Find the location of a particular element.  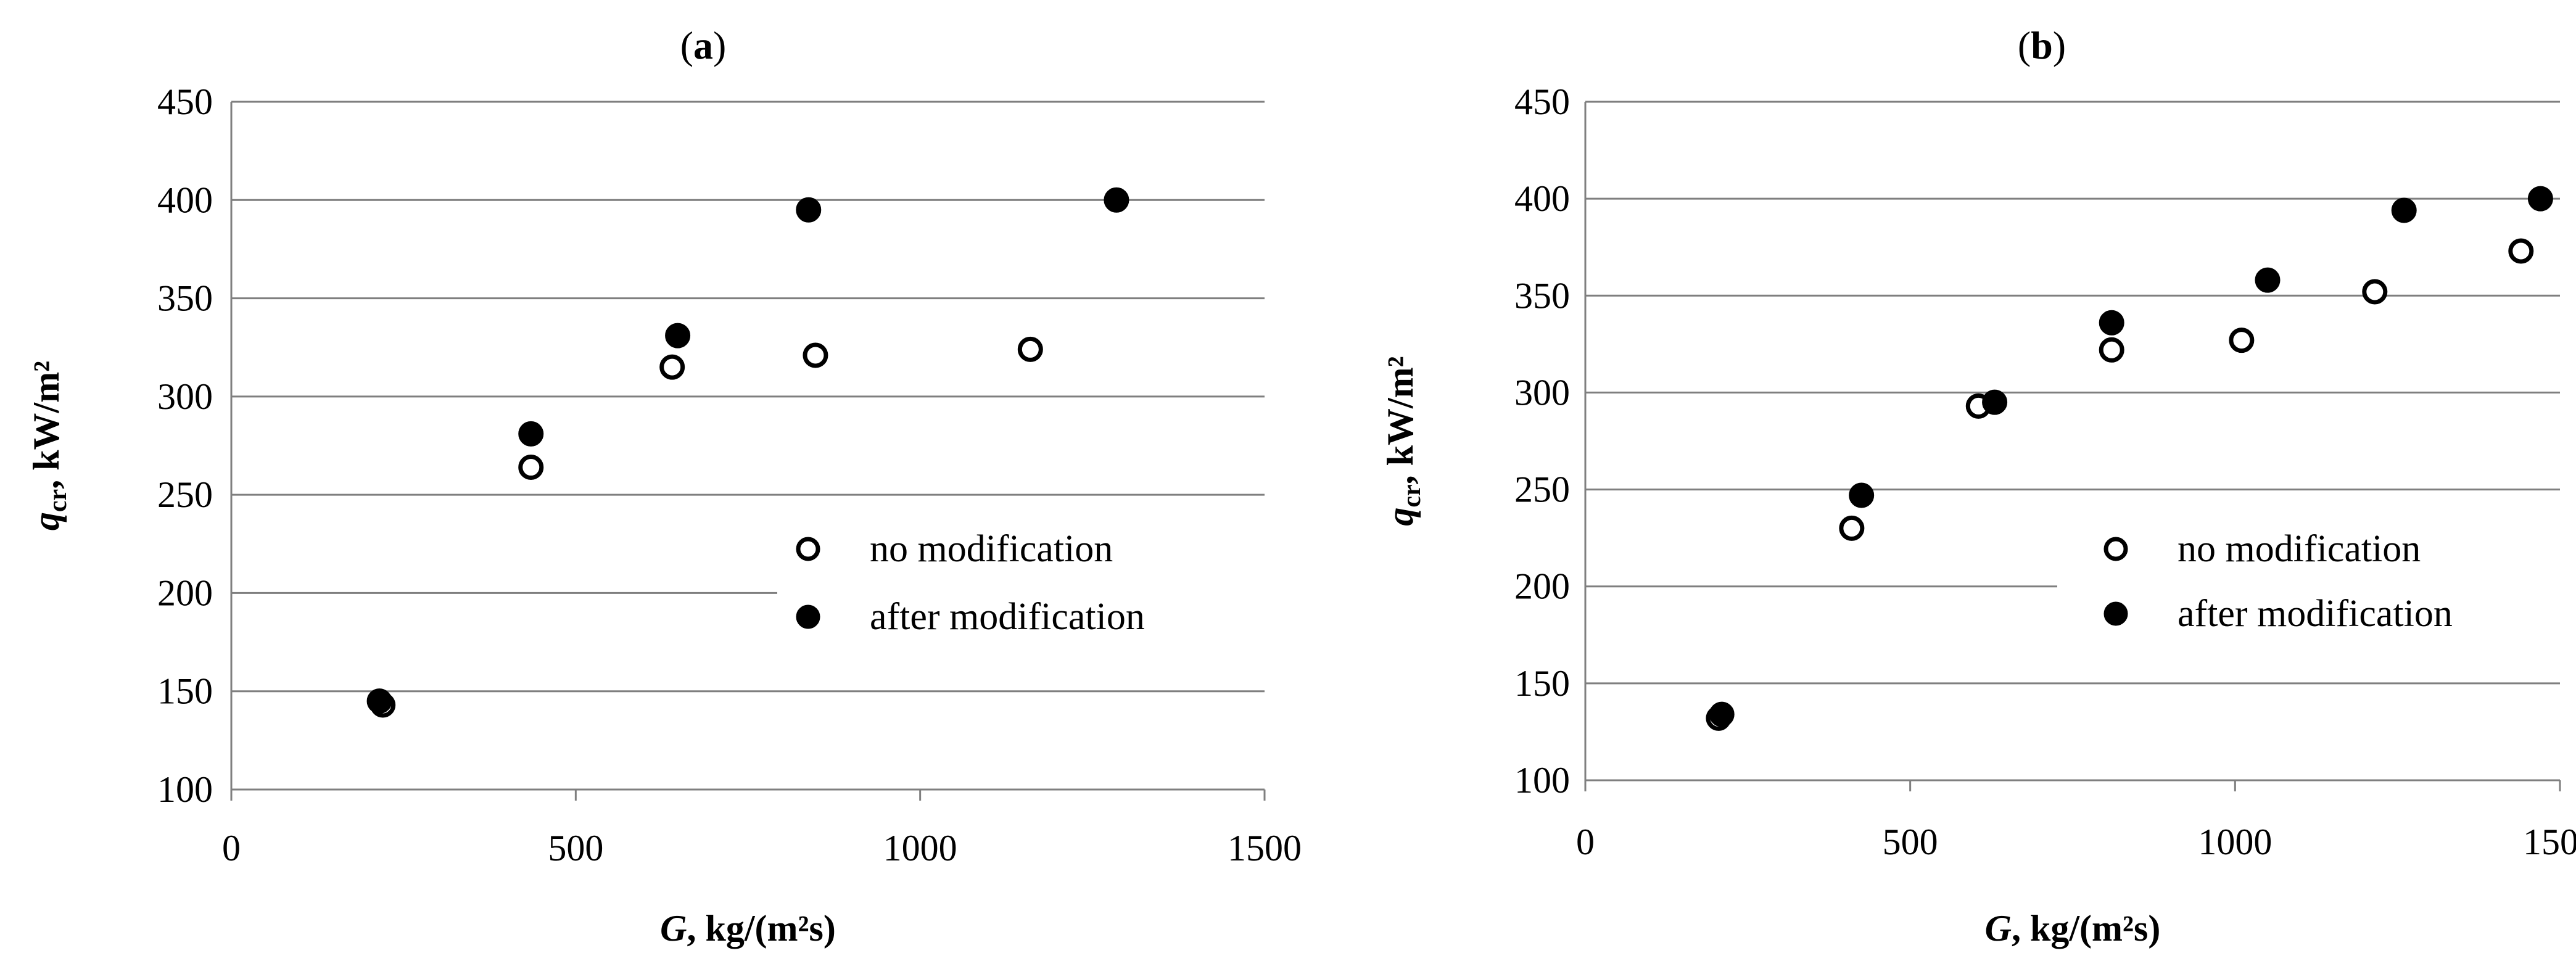

panel-title-letter: b is located at coordinates (2042, 45).